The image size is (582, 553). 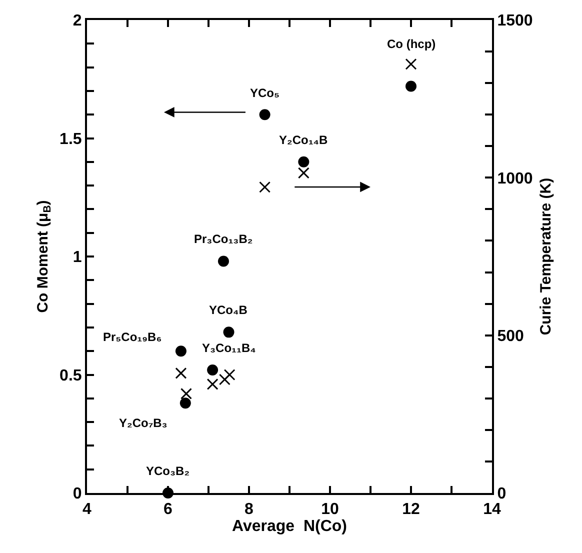 What do you see at coordinates (303, 140) in the screenshot?
I see `annotation: Y₂Co₁₄B` at bounding box center [303, 140].